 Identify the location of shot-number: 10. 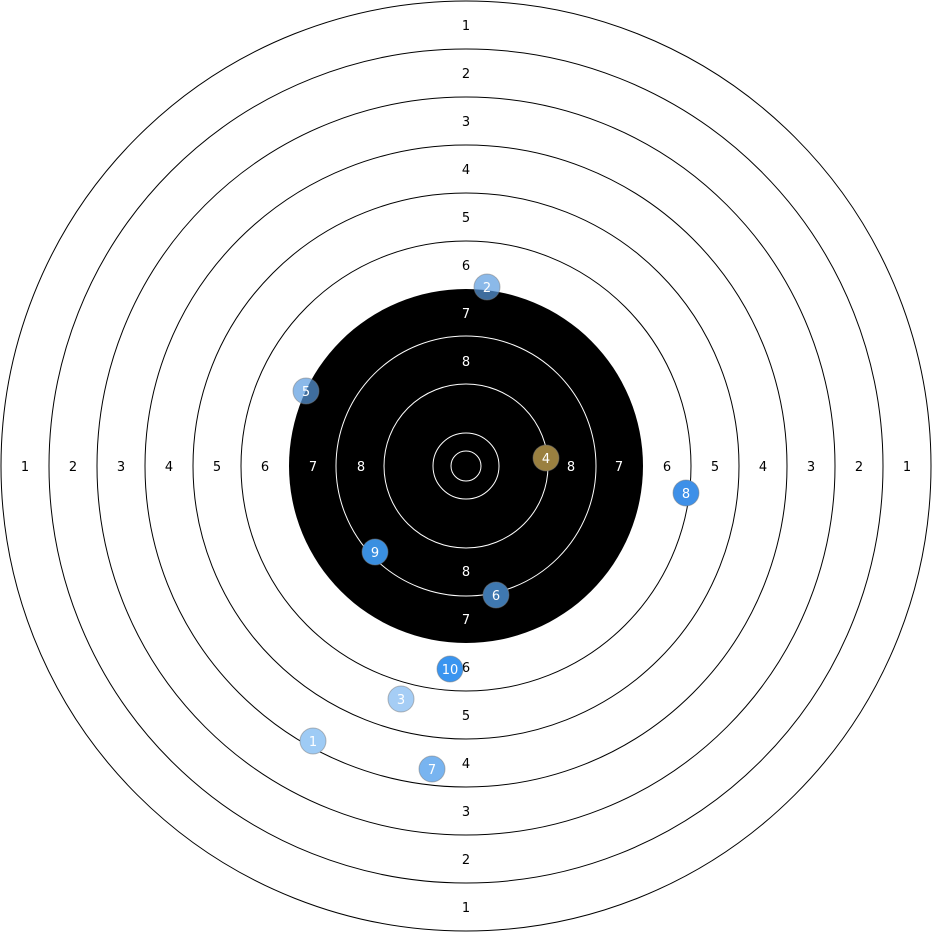
(450, 670).